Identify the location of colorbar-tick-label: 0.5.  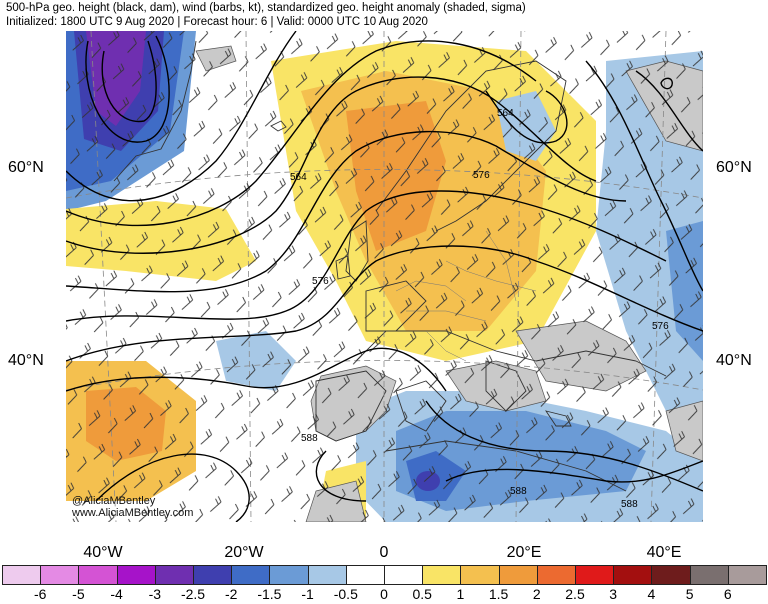
(422, 594).